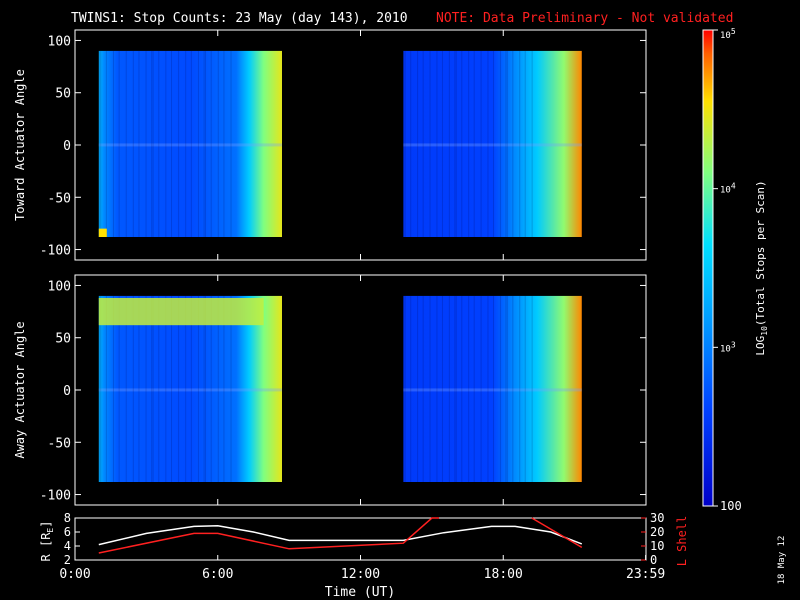 Image resolution: width=800 pixels, height=600 pixels. Describe the element at coordinates (67, 518) in the screenshot. I see `r-tick-label: 8` at that location.